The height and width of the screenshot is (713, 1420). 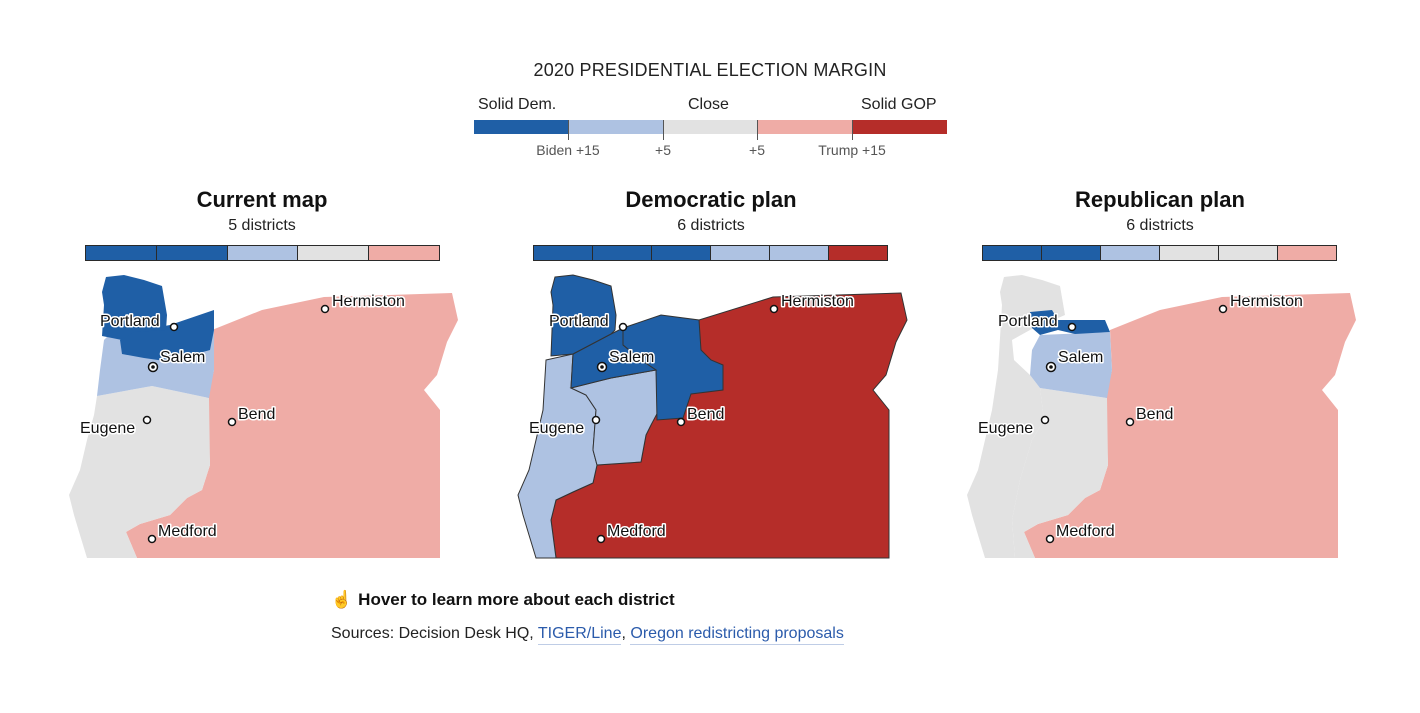 What do you see at coordinates (899, 104) in the screenshot?
I see `legend-label-solid-gop: Solid GOP` at bounding box center [899, 104].